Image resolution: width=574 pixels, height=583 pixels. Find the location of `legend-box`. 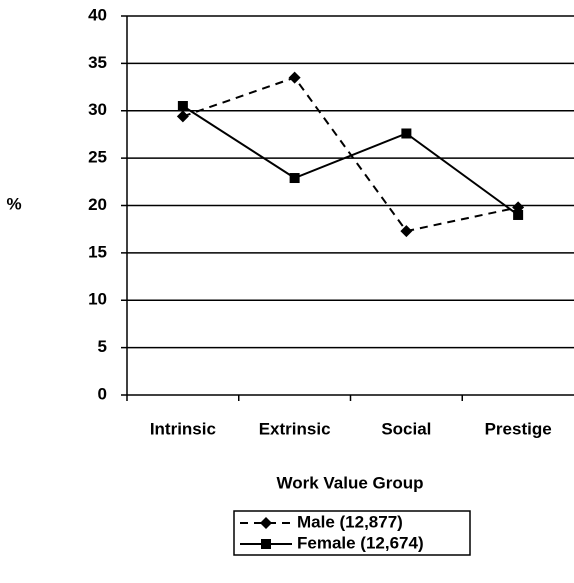

legend-box is located at coordinates (352, 533).